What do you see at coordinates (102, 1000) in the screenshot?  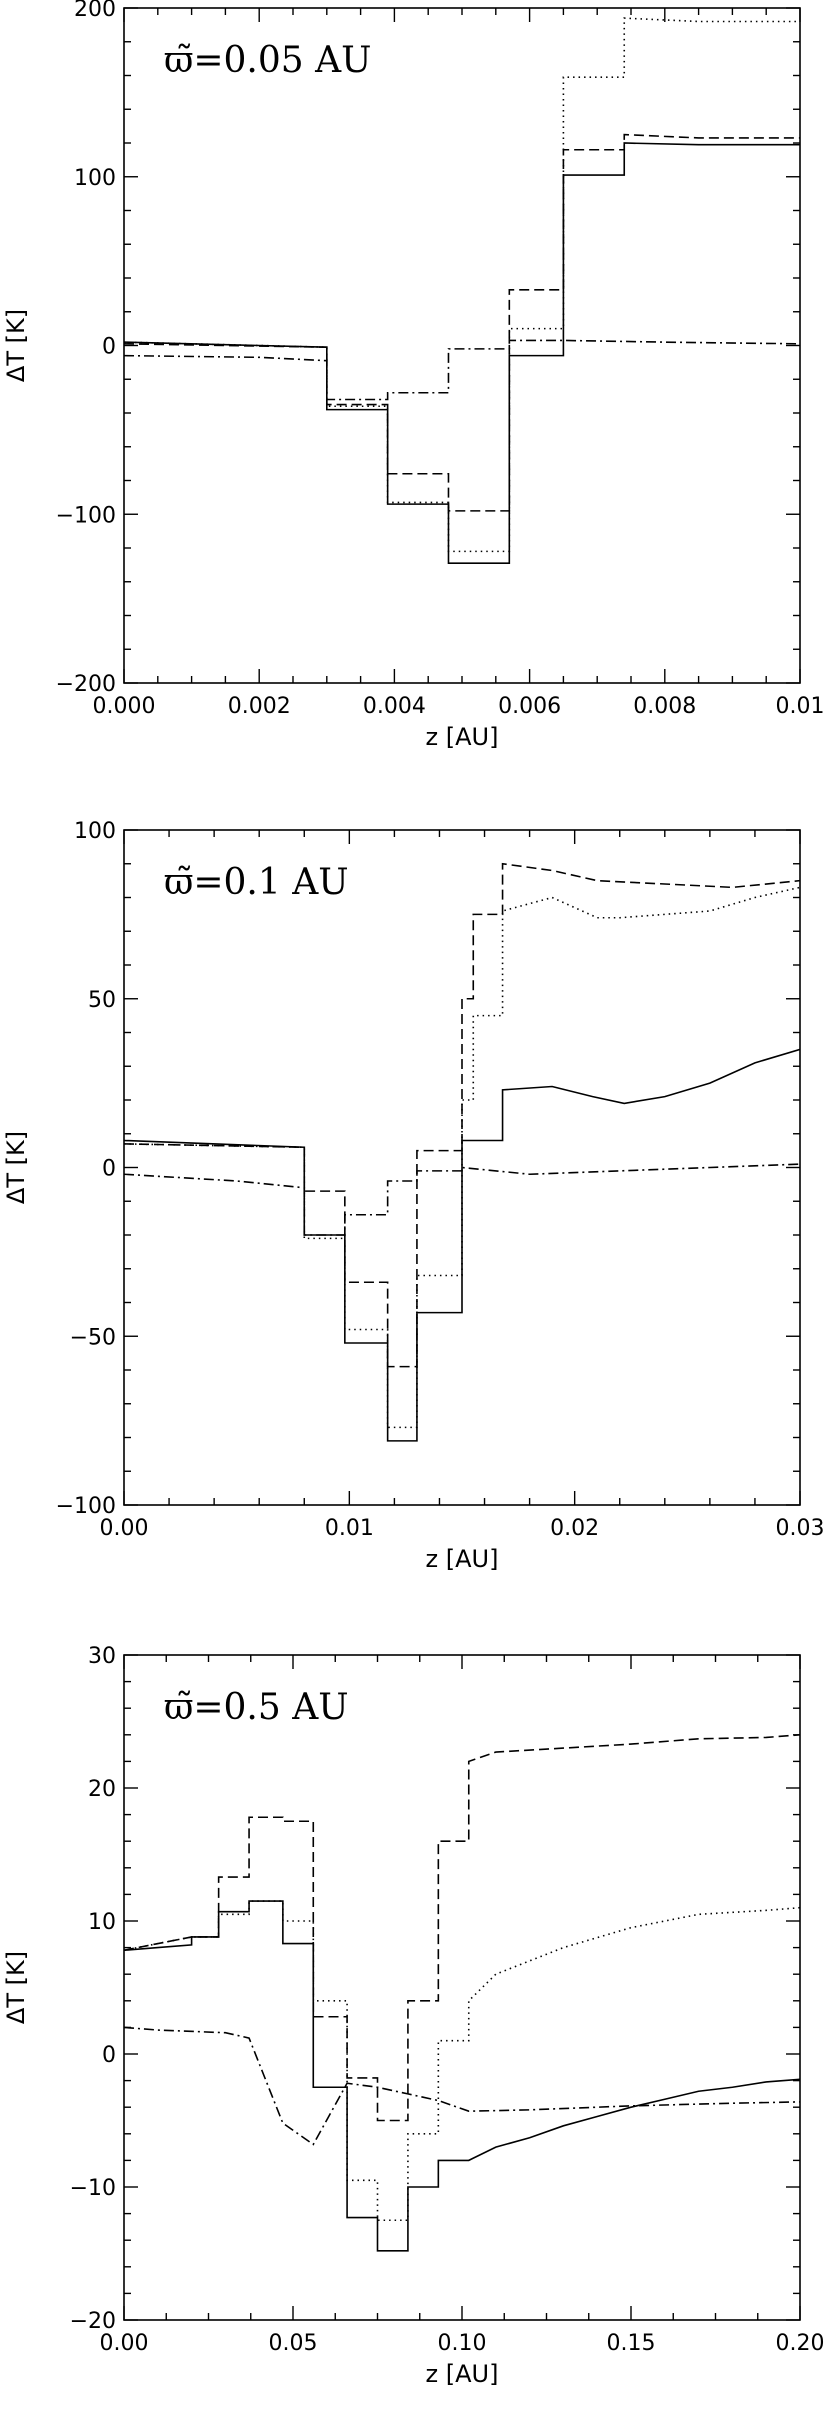 I see `y-tick-label: 50` at bounding box center [102, 1000].